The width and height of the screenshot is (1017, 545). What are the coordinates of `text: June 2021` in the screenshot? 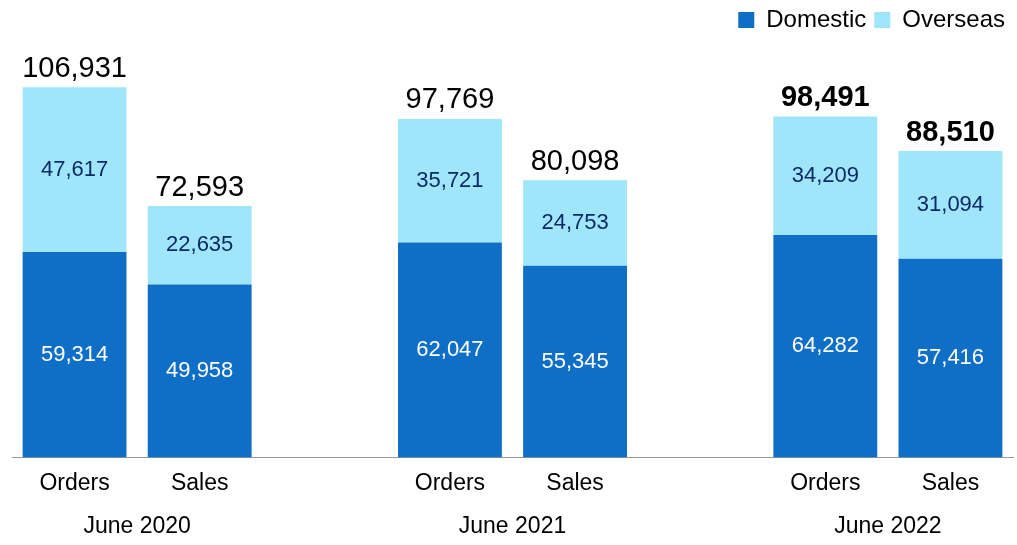 It's located at (512, 525).